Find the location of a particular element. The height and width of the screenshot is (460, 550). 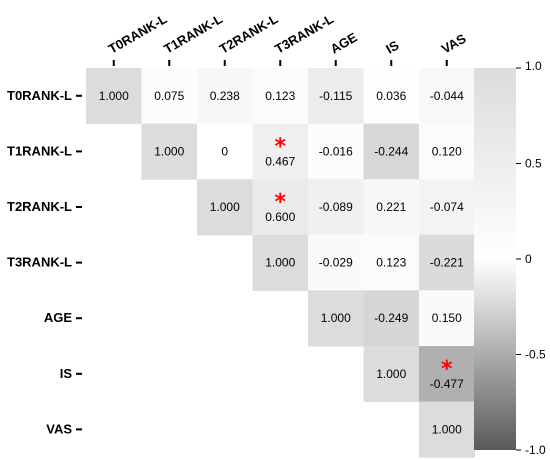

row-label-AGE: AGE is located at coordinates (58, 317).